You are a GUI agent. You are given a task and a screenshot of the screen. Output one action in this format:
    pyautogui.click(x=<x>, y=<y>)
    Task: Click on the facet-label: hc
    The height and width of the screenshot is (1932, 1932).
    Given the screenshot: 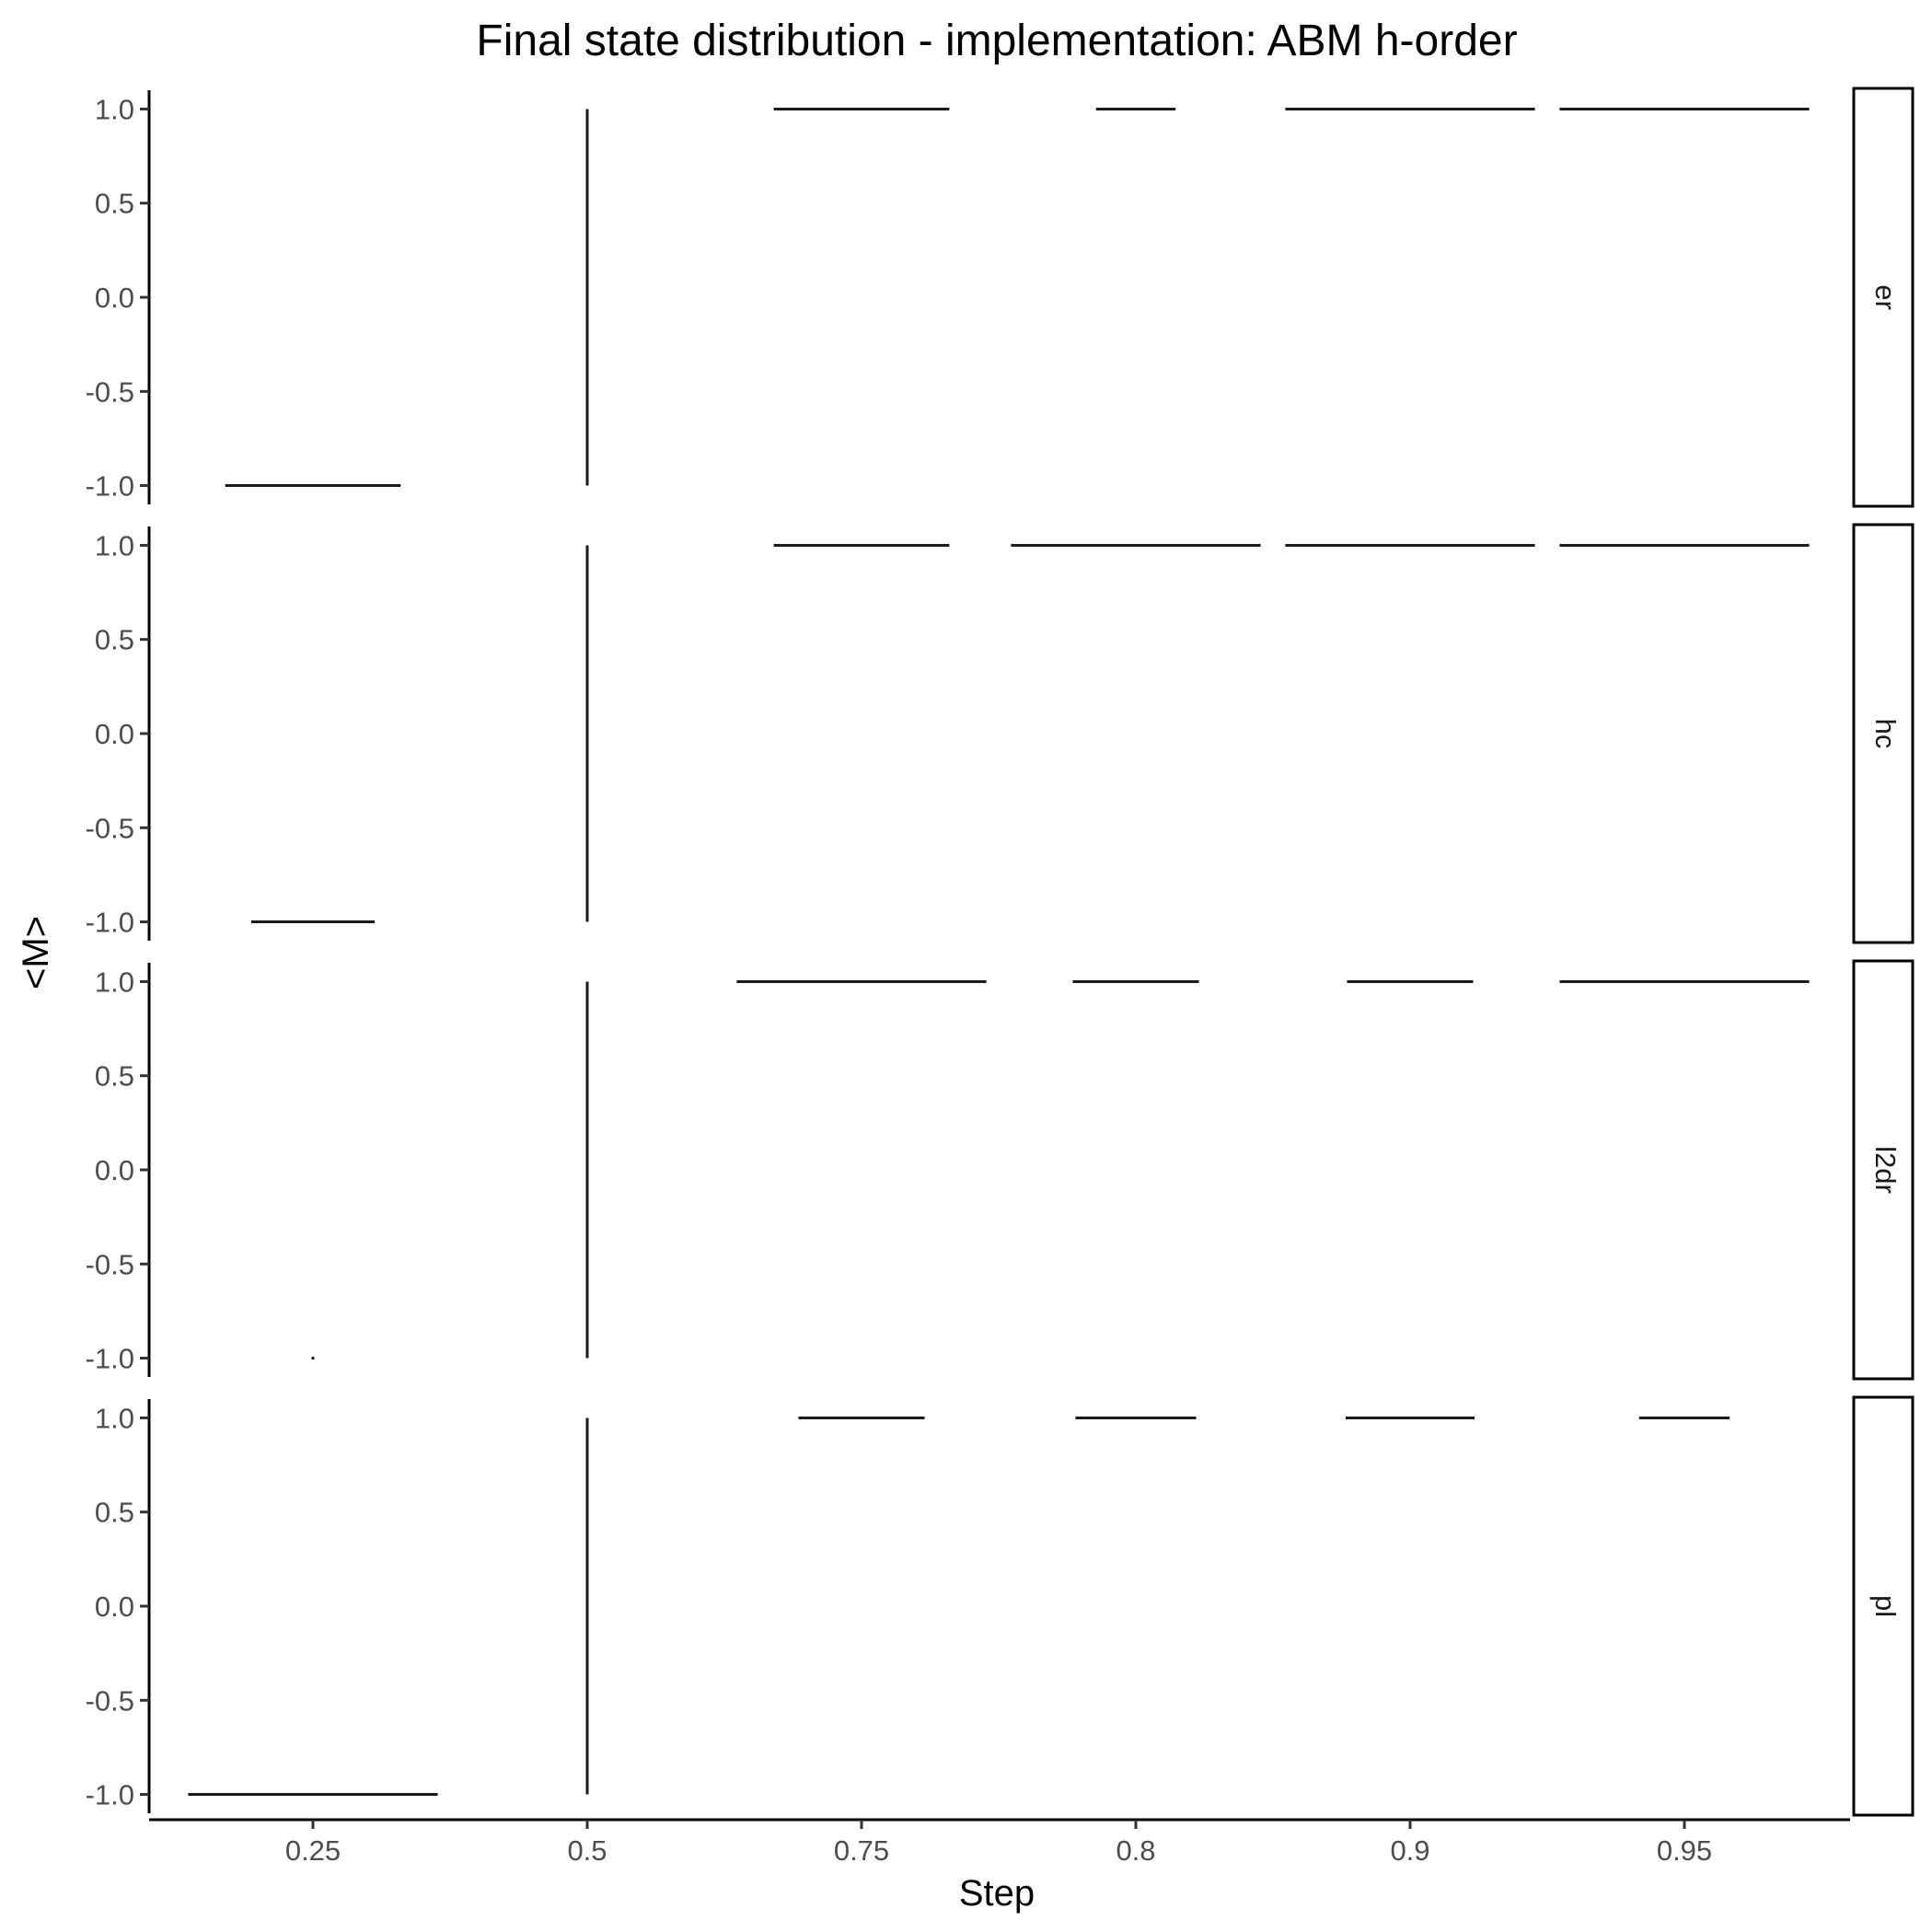 What is the action you would take?
    pyautogui.click(x=1885, y=734)
    